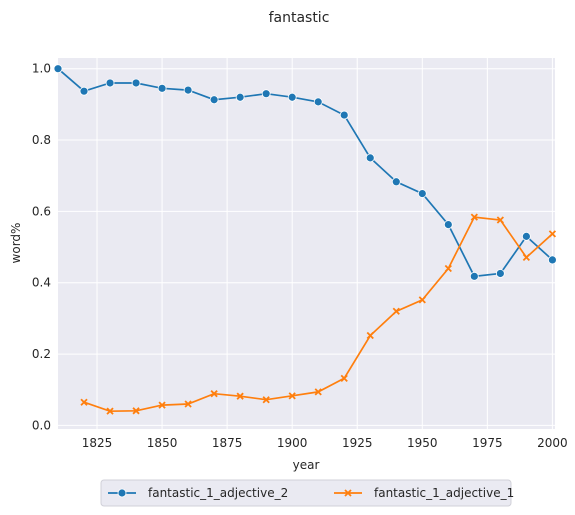 Image resolution: width=575 pixels, height=515 pixels. Describe the element at coordinates (487, 443) in the screenshot. I see `x-tick-label: 1975` at that location.